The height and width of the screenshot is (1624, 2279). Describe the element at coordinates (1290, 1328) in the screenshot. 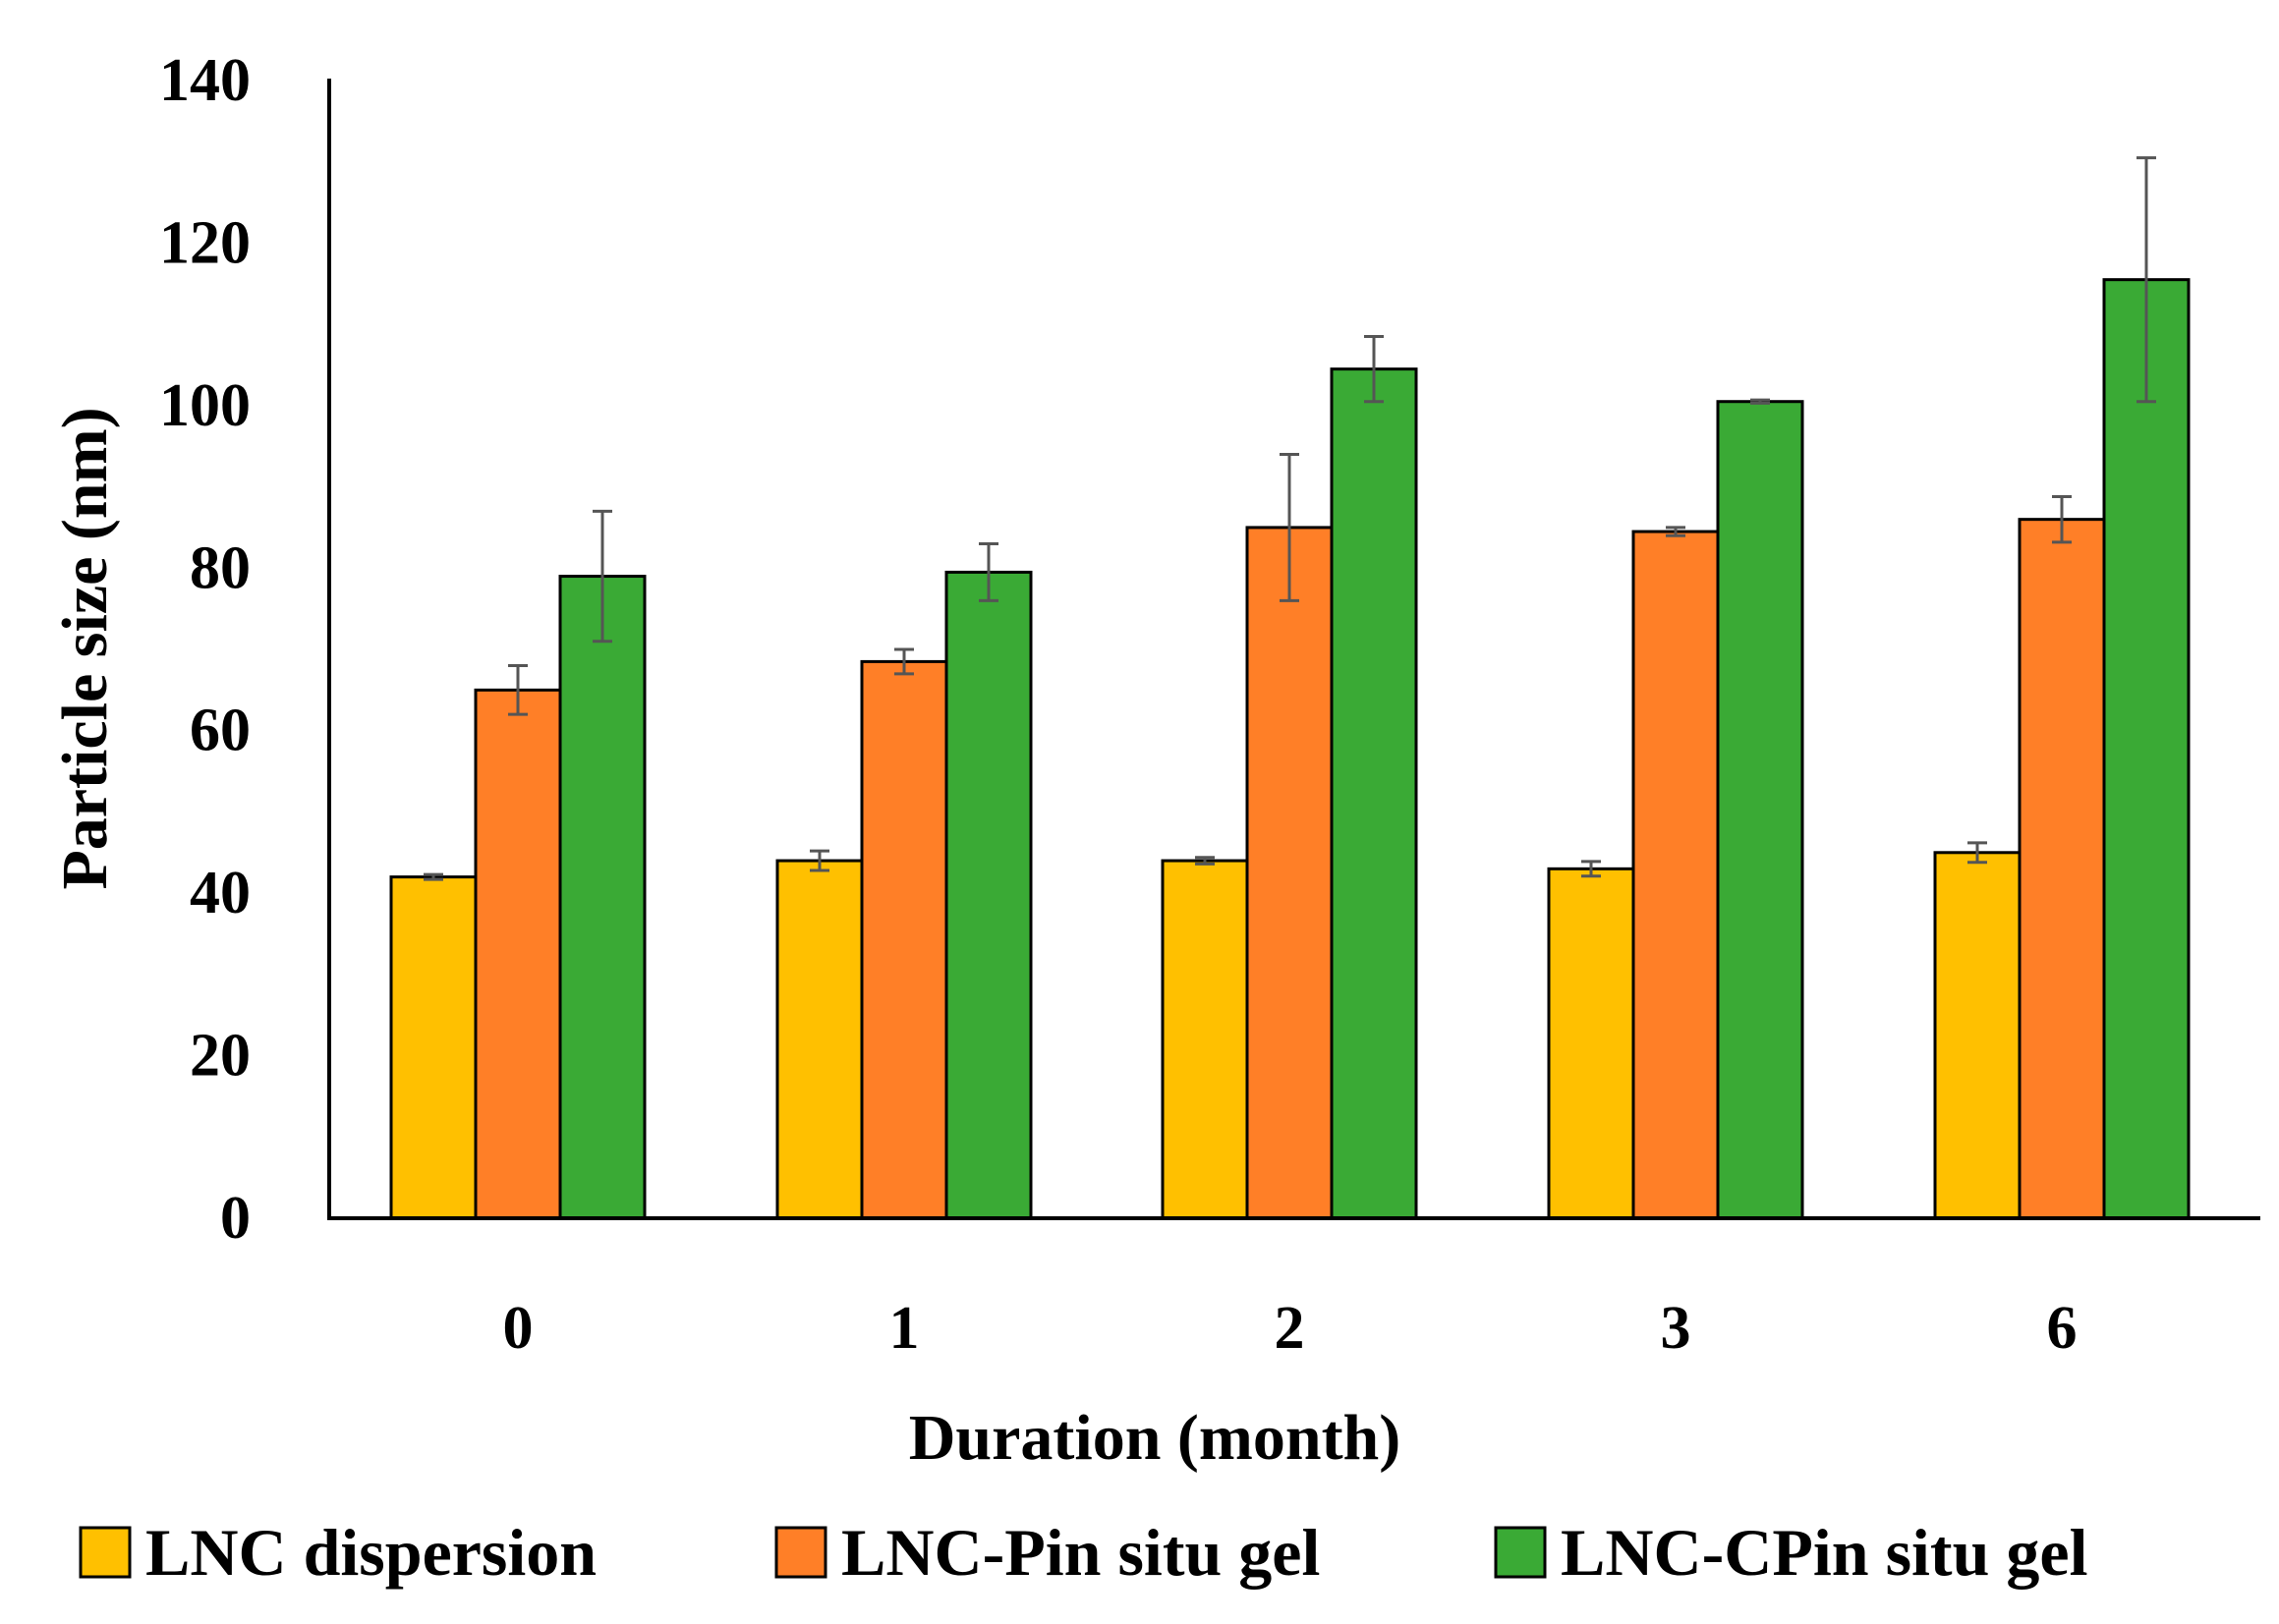

I see `x-tick-label: 2` at that location.